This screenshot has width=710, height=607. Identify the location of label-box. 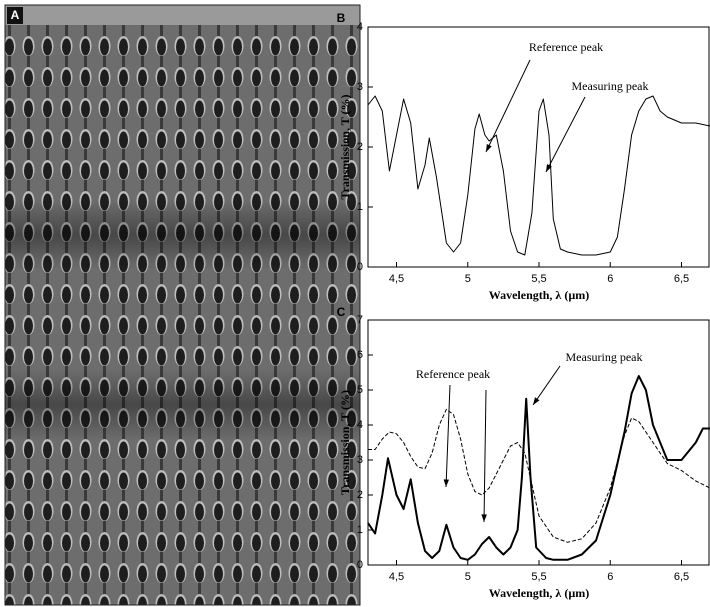
(15, 15).